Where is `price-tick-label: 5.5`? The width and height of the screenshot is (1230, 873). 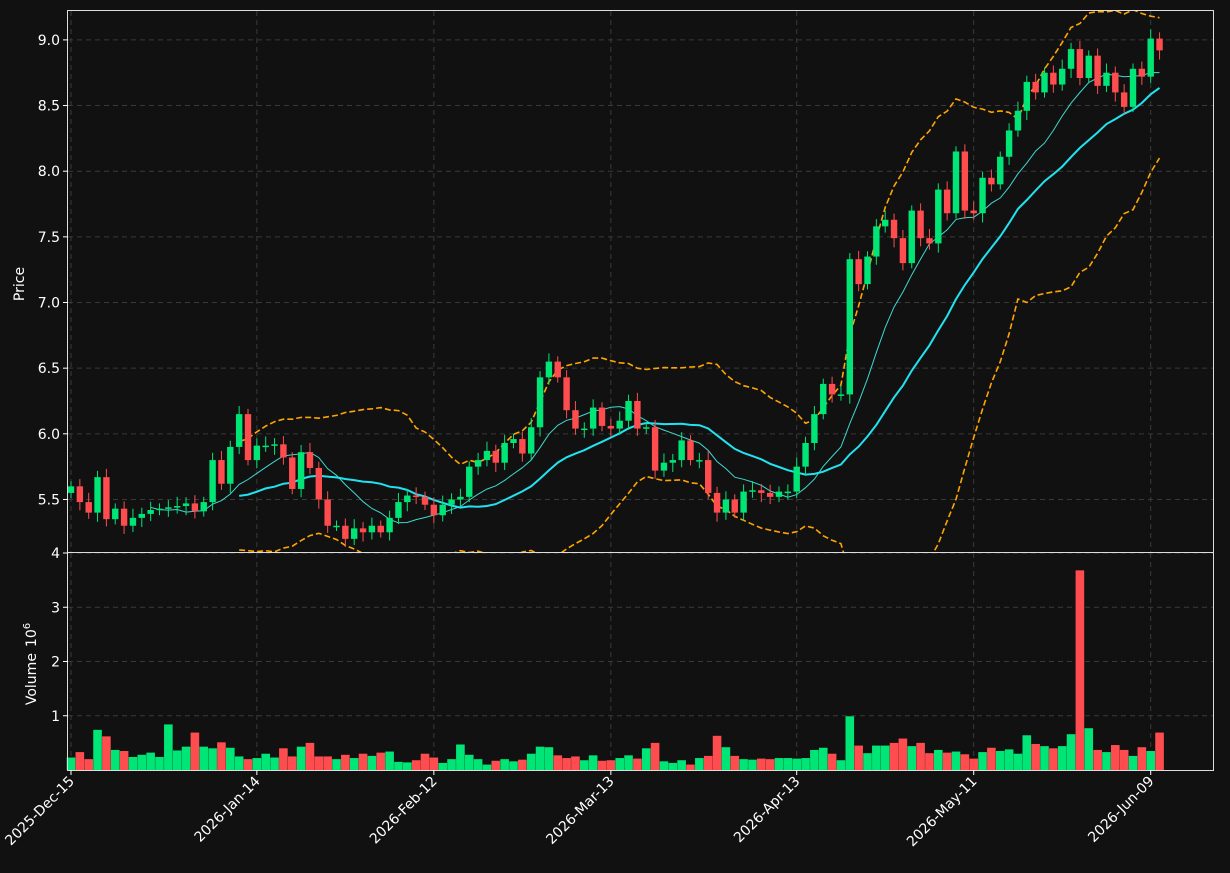 price-tick-label: 5.5 is located at coordinates (49, 500).